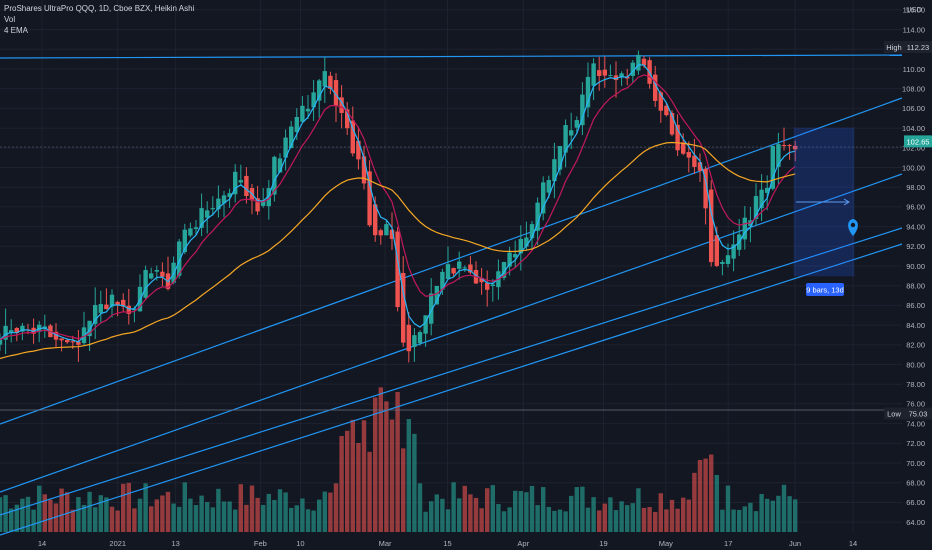 This screenshot has height=550, width=932. Describe the element at coordinates (466, 543) in the screenshot. I see `time-axis: 14 2021 13 Feb 10 Mar 15 Apr 19 May 17 Jun 14` at that location.